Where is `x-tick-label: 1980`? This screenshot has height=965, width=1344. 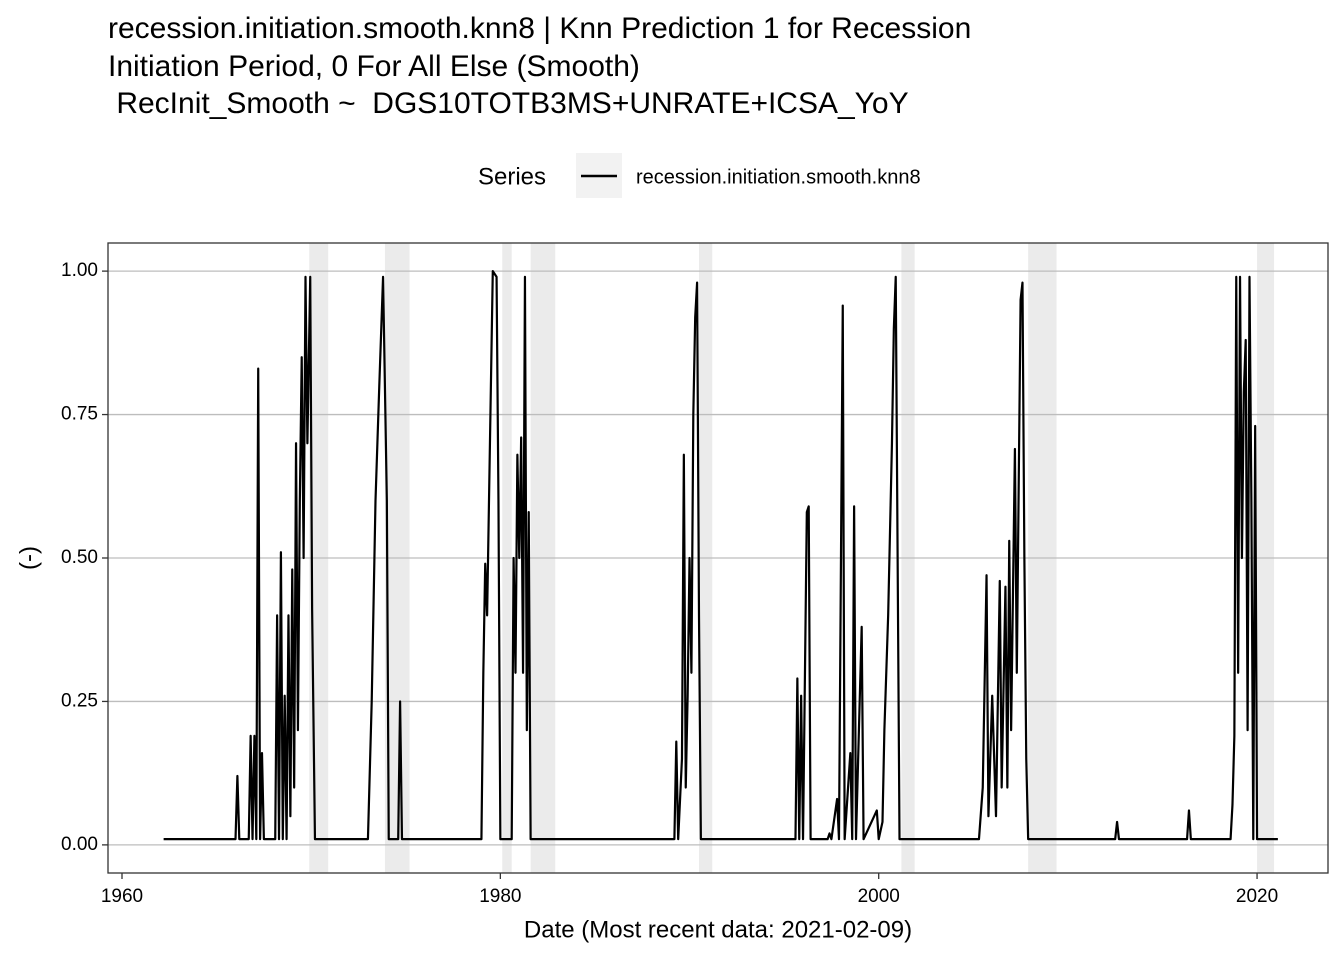
x-tick-label: 1980 is located at coordinates (500, 896).